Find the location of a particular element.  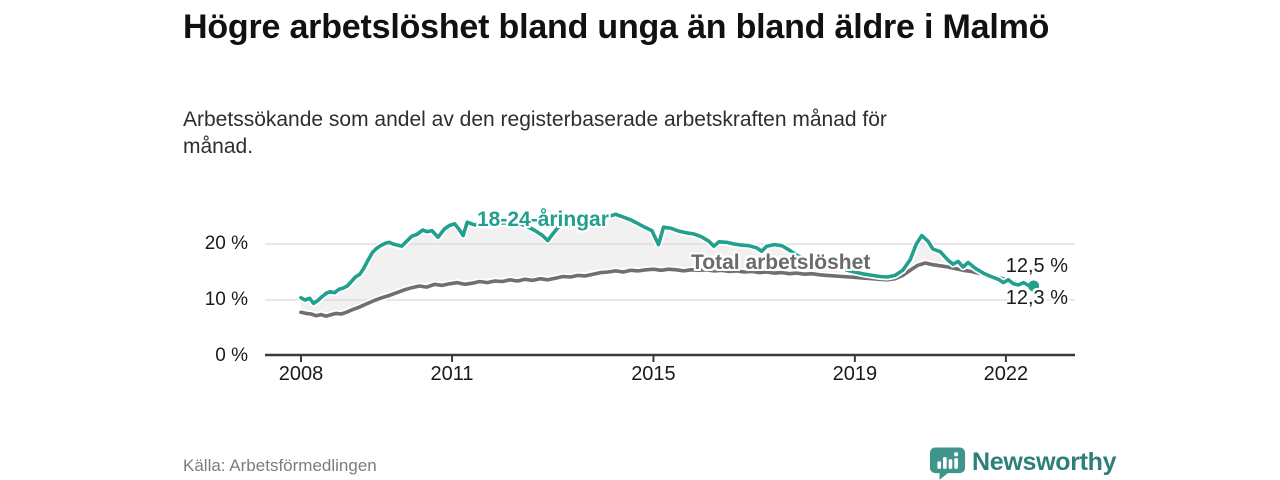

logo-bar-tall is located at coordinates (945, 463).